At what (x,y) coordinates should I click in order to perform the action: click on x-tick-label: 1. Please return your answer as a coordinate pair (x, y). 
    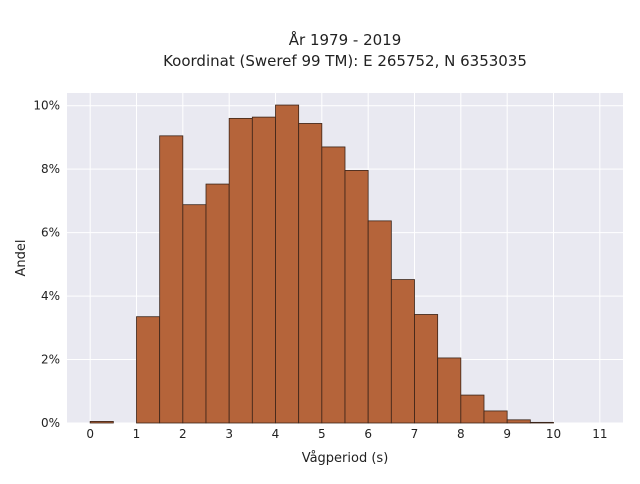
    Looking at the image, I should click on (137, 434).